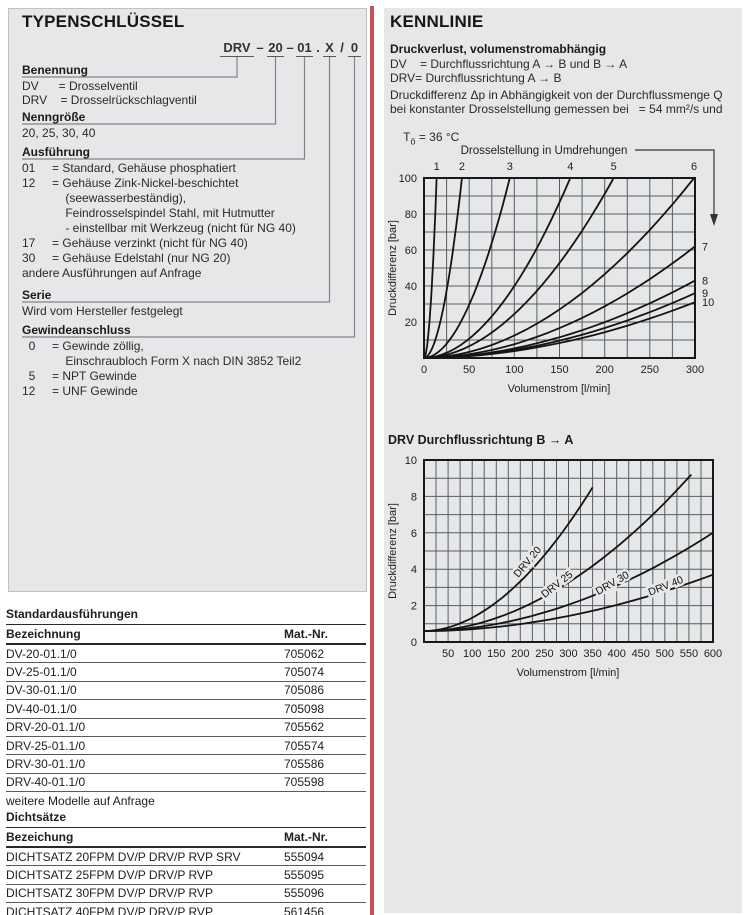  Describe the element at coordinates (411, 251) in the screenshot. I see `svg-text: 60` at that location.